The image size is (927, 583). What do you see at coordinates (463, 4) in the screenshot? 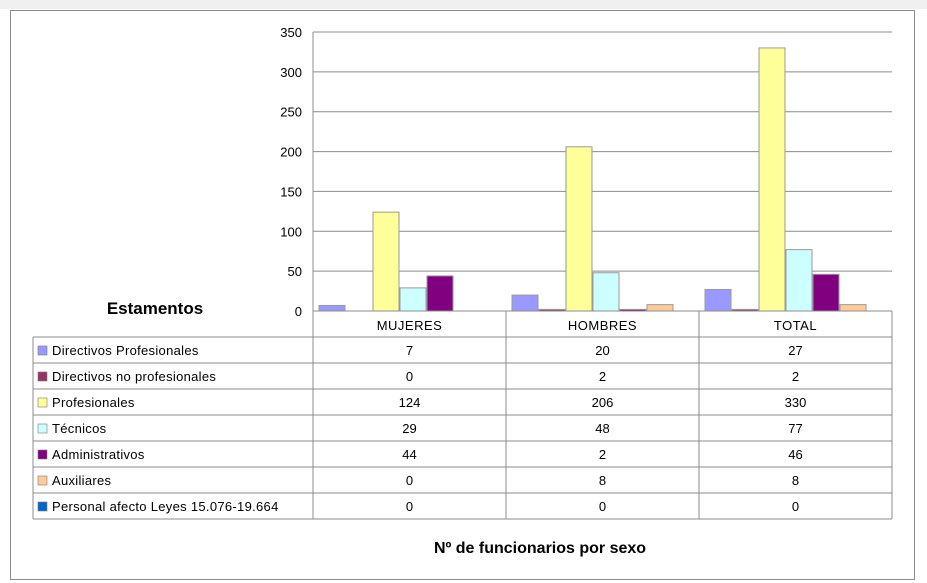
I see `top-band` at bounding box center [463, 4].